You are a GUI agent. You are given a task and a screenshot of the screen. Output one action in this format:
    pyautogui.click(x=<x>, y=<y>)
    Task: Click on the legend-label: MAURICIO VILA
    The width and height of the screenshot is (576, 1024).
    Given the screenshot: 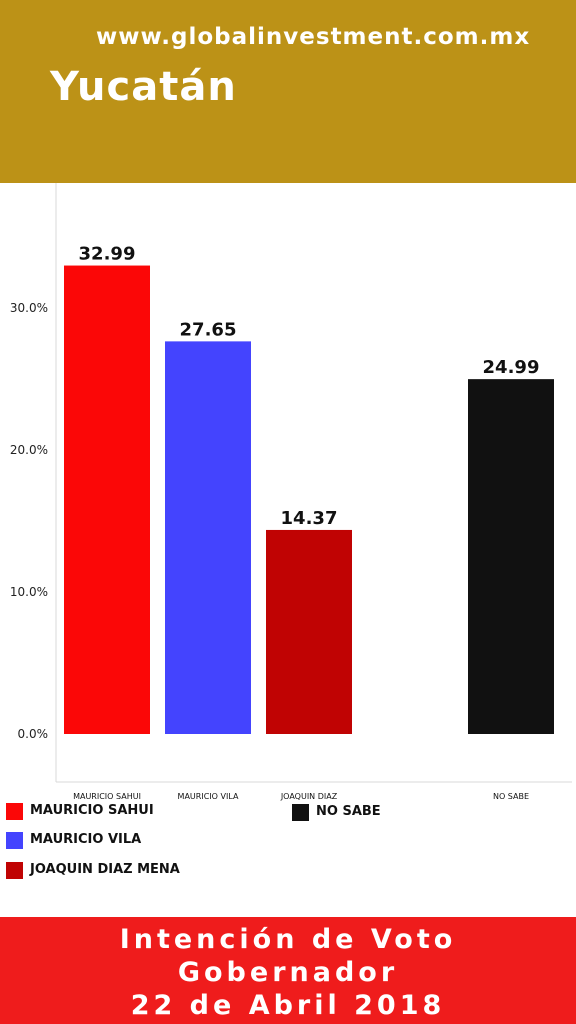 What is the action you would take?
    pyautogui.click(x=86, y=839)
    